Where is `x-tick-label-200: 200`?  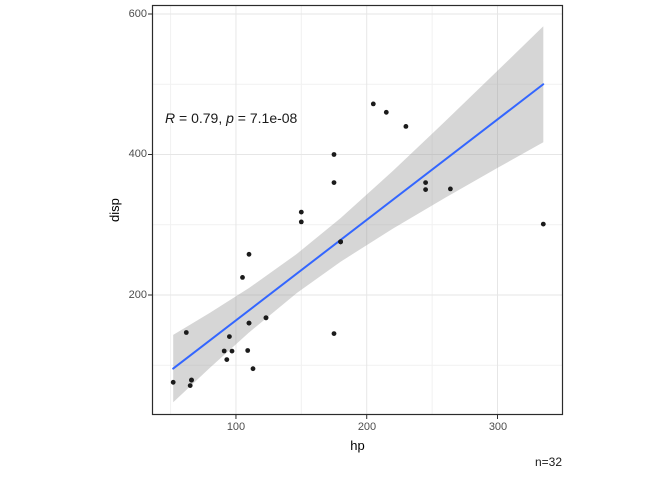 x-tick-label-200: 200 is located at coordinates (367, 427).